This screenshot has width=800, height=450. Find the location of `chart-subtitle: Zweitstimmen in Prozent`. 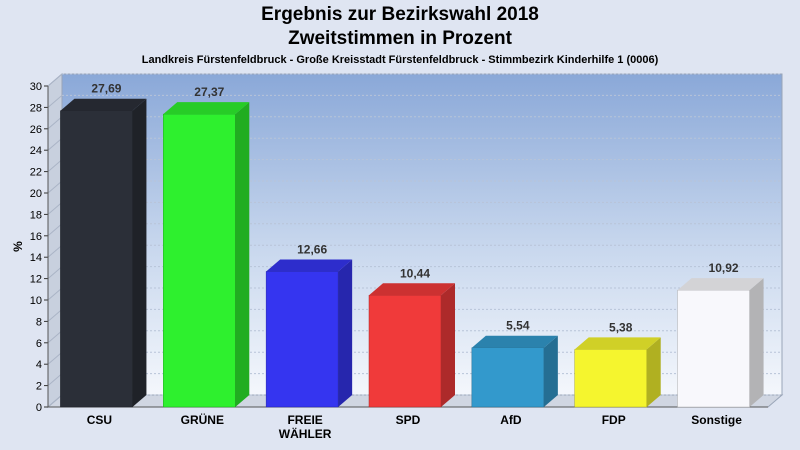

chart-subtitle: Zweitstimmen in Prozent is located at coordinates (400, 38).